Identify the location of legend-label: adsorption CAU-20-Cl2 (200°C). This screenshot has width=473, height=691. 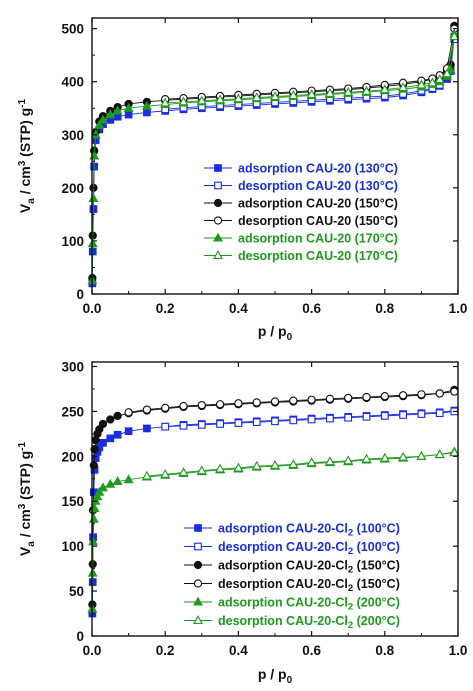
(309, 604).